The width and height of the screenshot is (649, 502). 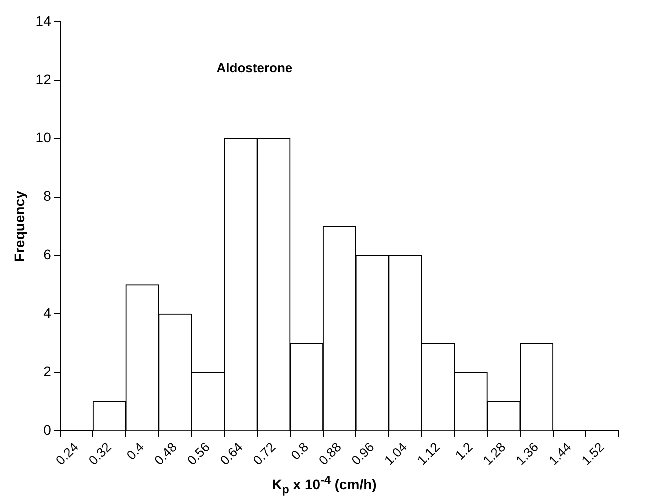 I want to click on x-axis-title: K$_{p}$ x 10$^{-4}$ (cm/h), so click(x=324, y=485).